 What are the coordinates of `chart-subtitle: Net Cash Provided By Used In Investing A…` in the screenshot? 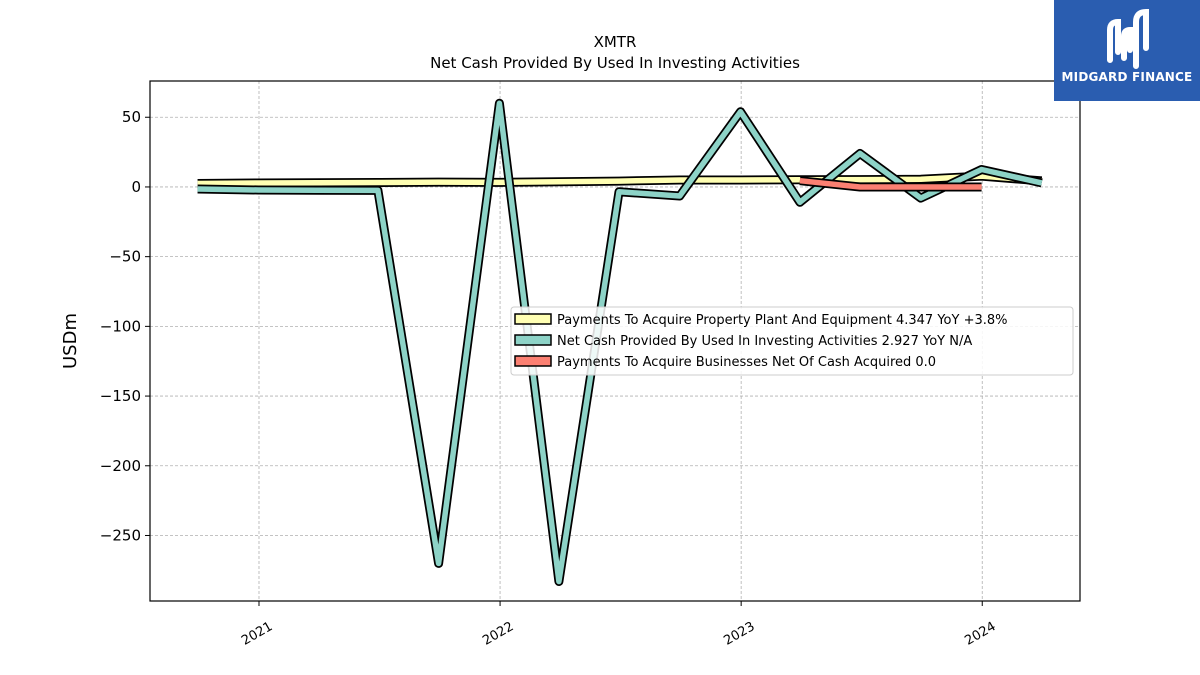 It's located at (615, 63).